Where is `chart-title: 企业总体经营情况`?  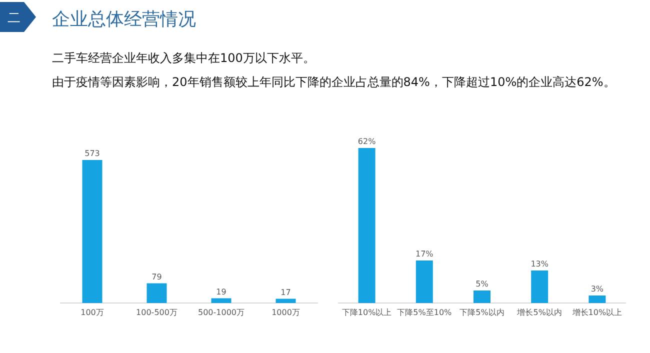 chart-title: 企业总体经营情况 is located at coordinates (124, 19).